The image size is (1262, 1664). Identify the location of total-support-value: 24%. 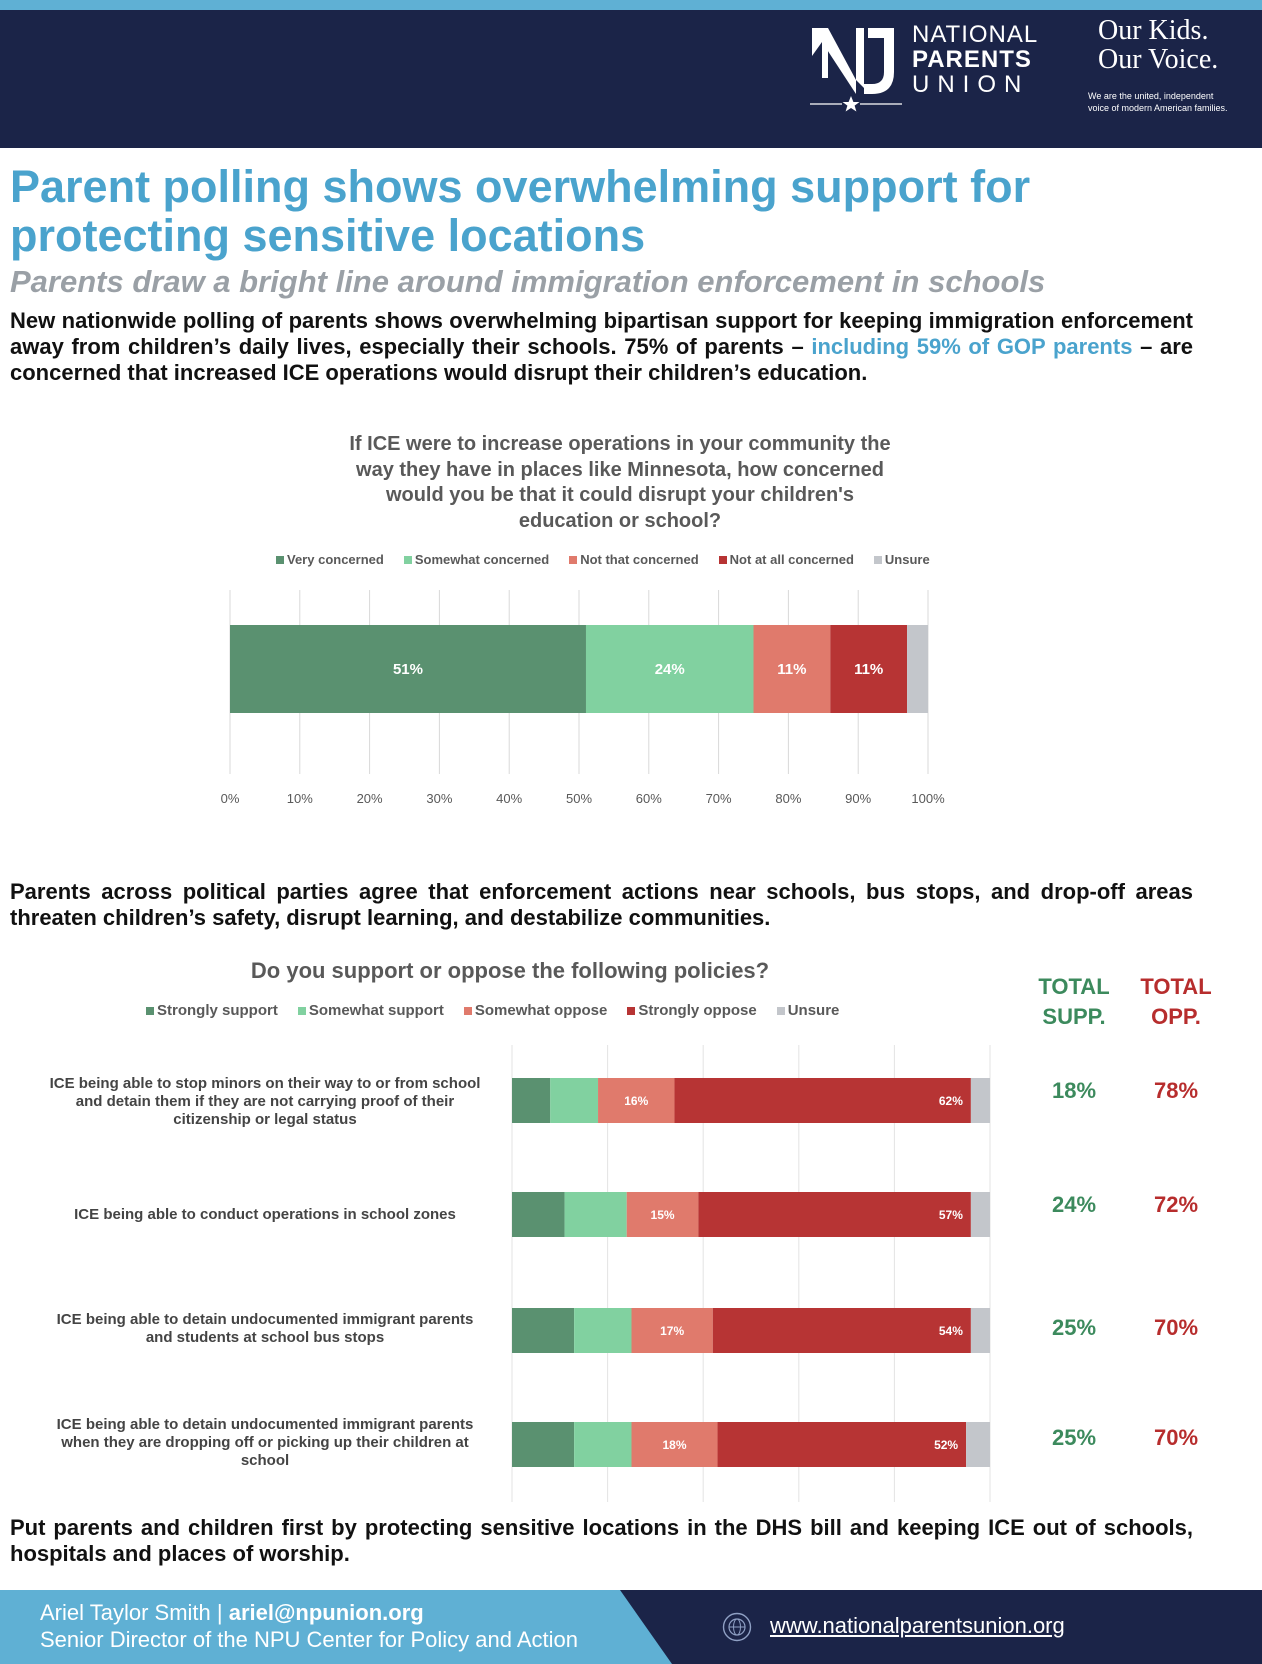
(1074, 1204).